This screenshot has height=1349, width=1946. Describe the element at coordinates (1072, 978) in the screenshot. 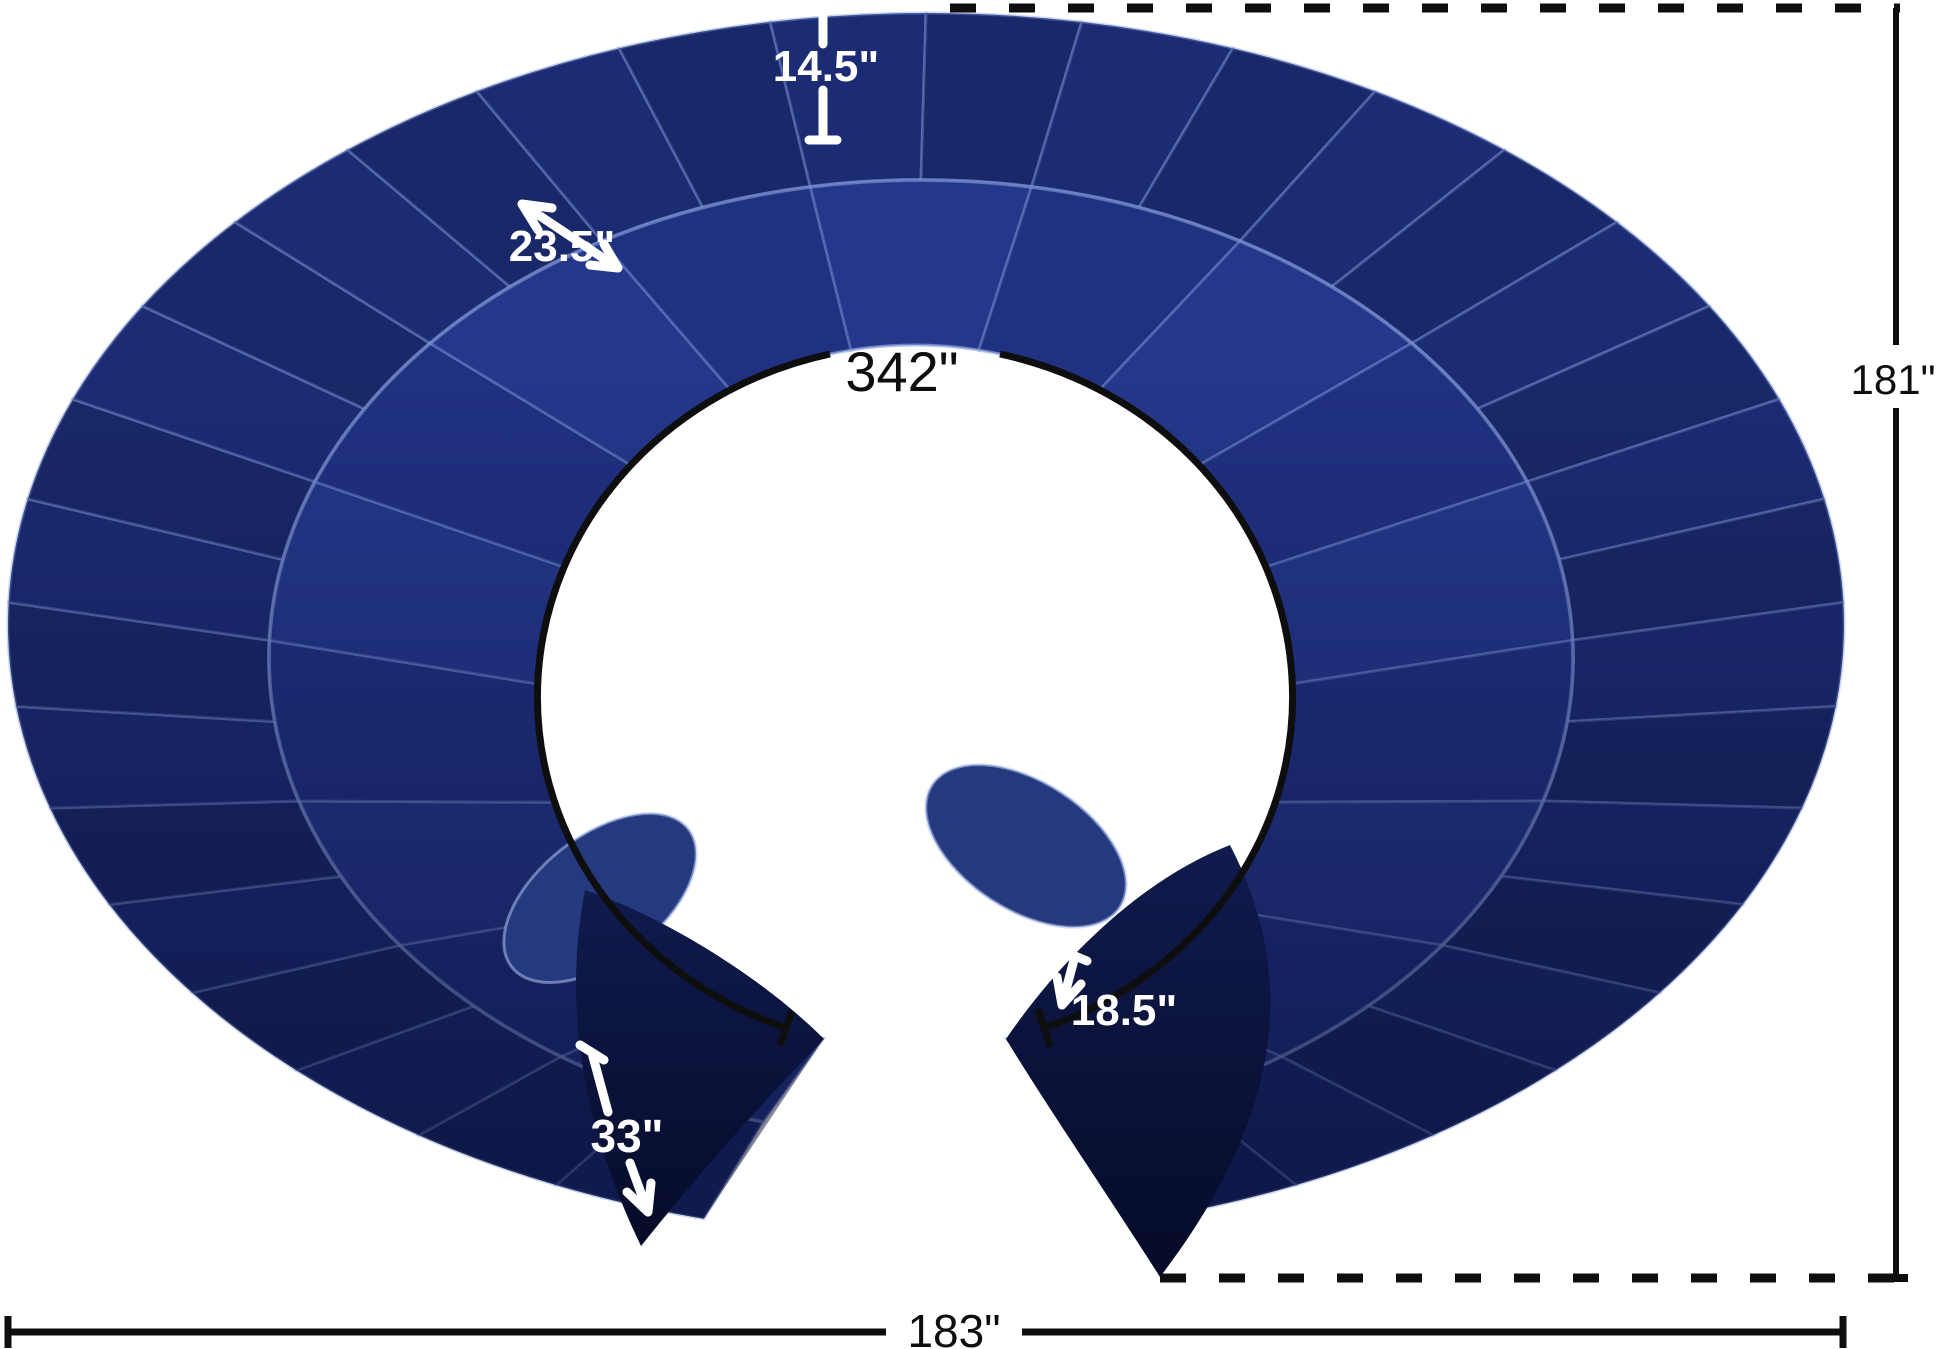

I see `seat-depth-arrow` at that location.